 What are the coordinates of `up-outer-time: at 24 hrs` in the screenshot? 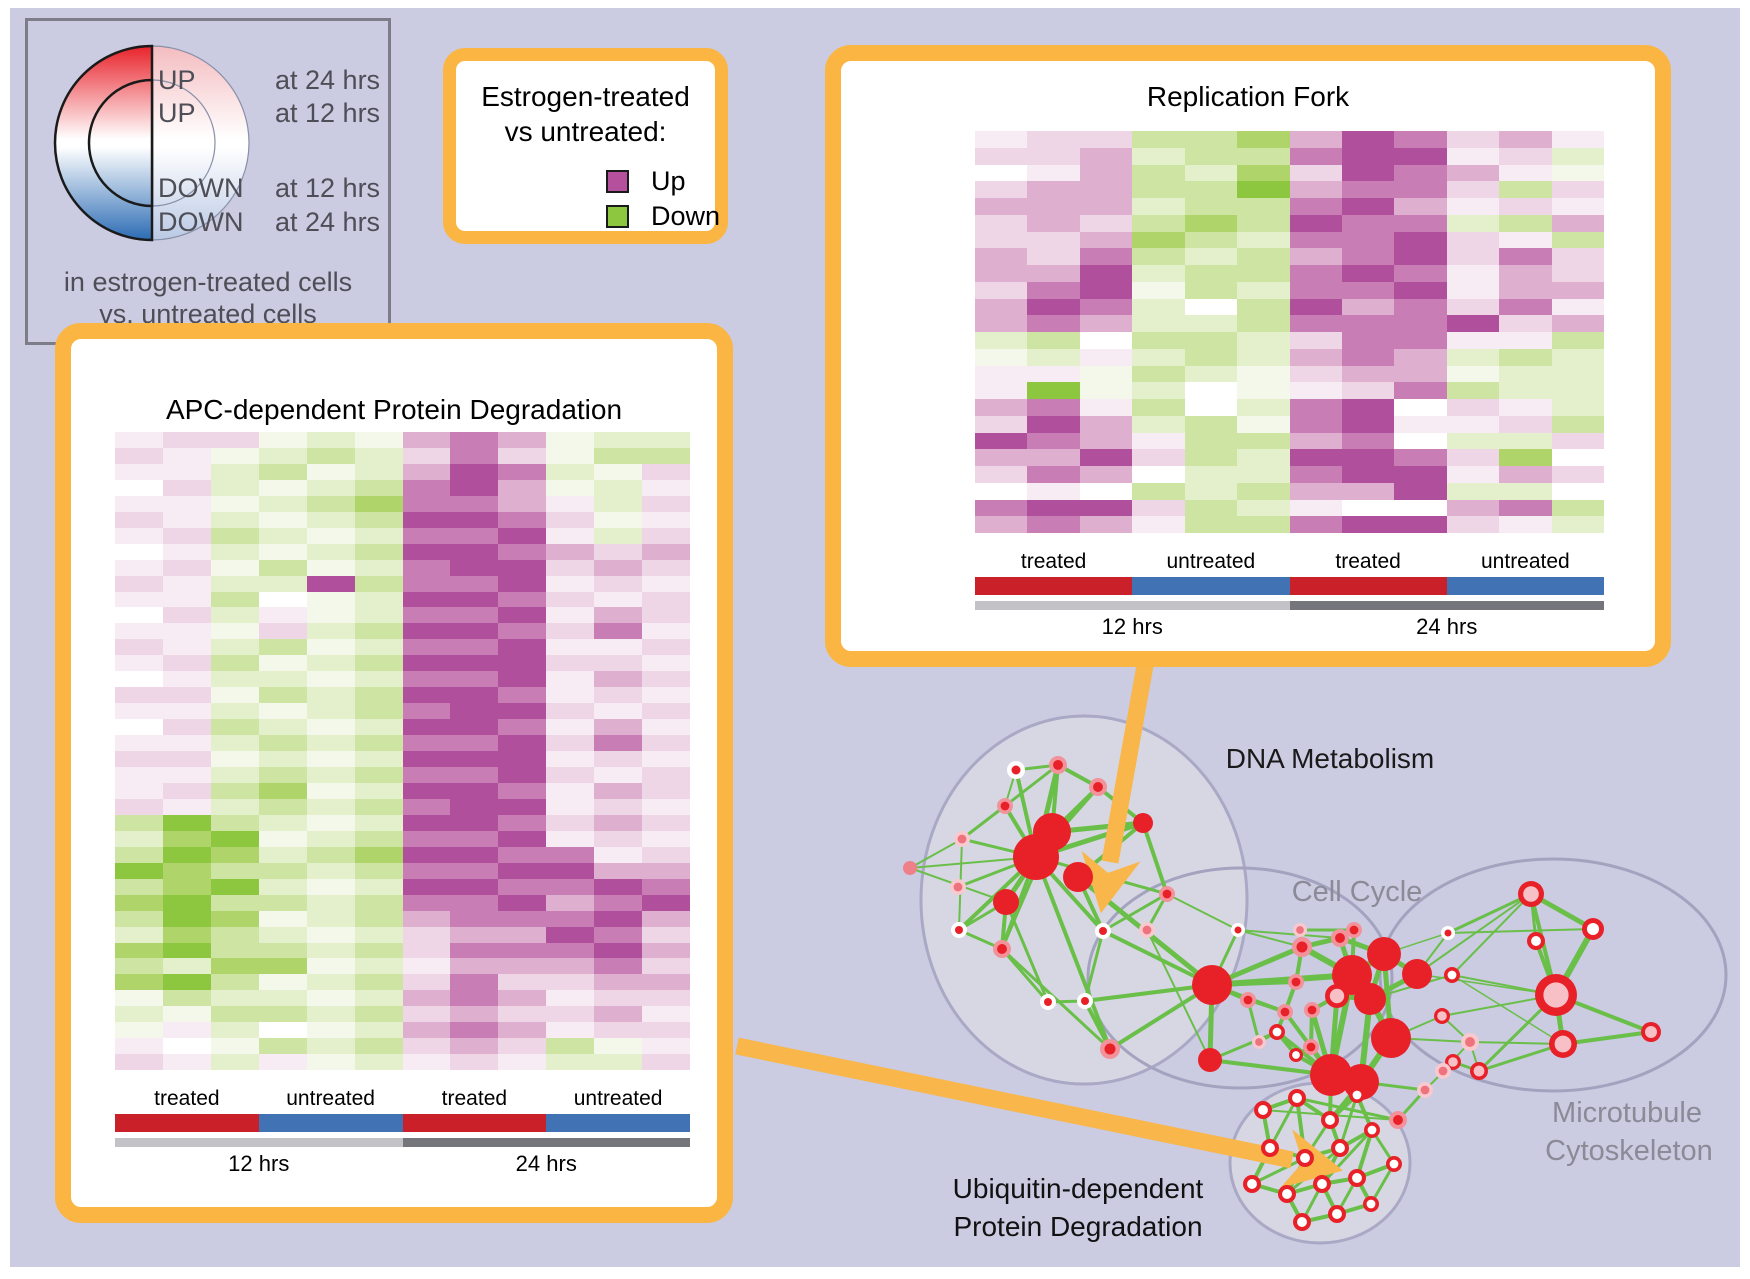 It's located at (327, 80).